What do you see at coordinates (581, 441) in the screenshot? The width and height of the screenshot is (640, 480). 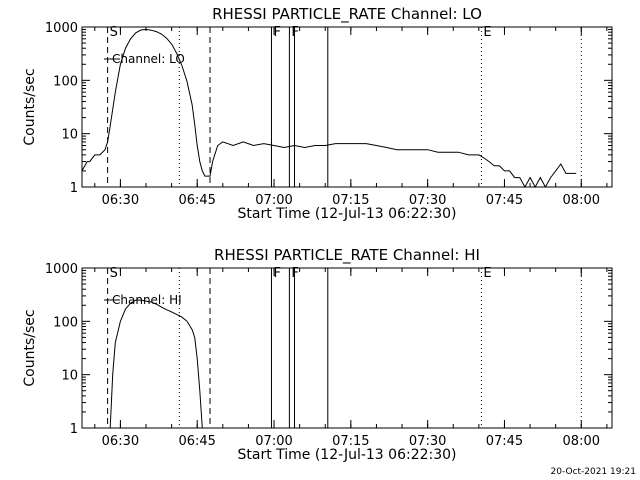 I see `panel-2-x-tick-label: 08:00` at bounding box center [581, 441].